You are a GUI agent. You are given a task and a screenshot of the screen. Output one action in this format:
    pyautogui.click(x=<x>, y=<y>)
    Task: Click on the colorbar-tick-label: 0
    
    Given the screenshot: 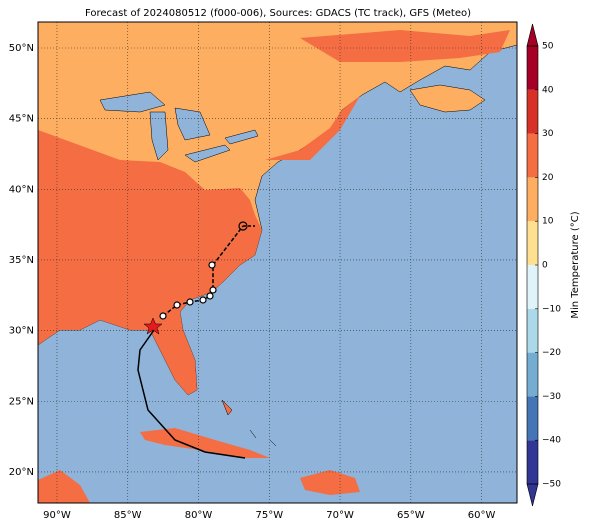 What is the action you would take?
    pyautogui.click(x=545, y=266)
    